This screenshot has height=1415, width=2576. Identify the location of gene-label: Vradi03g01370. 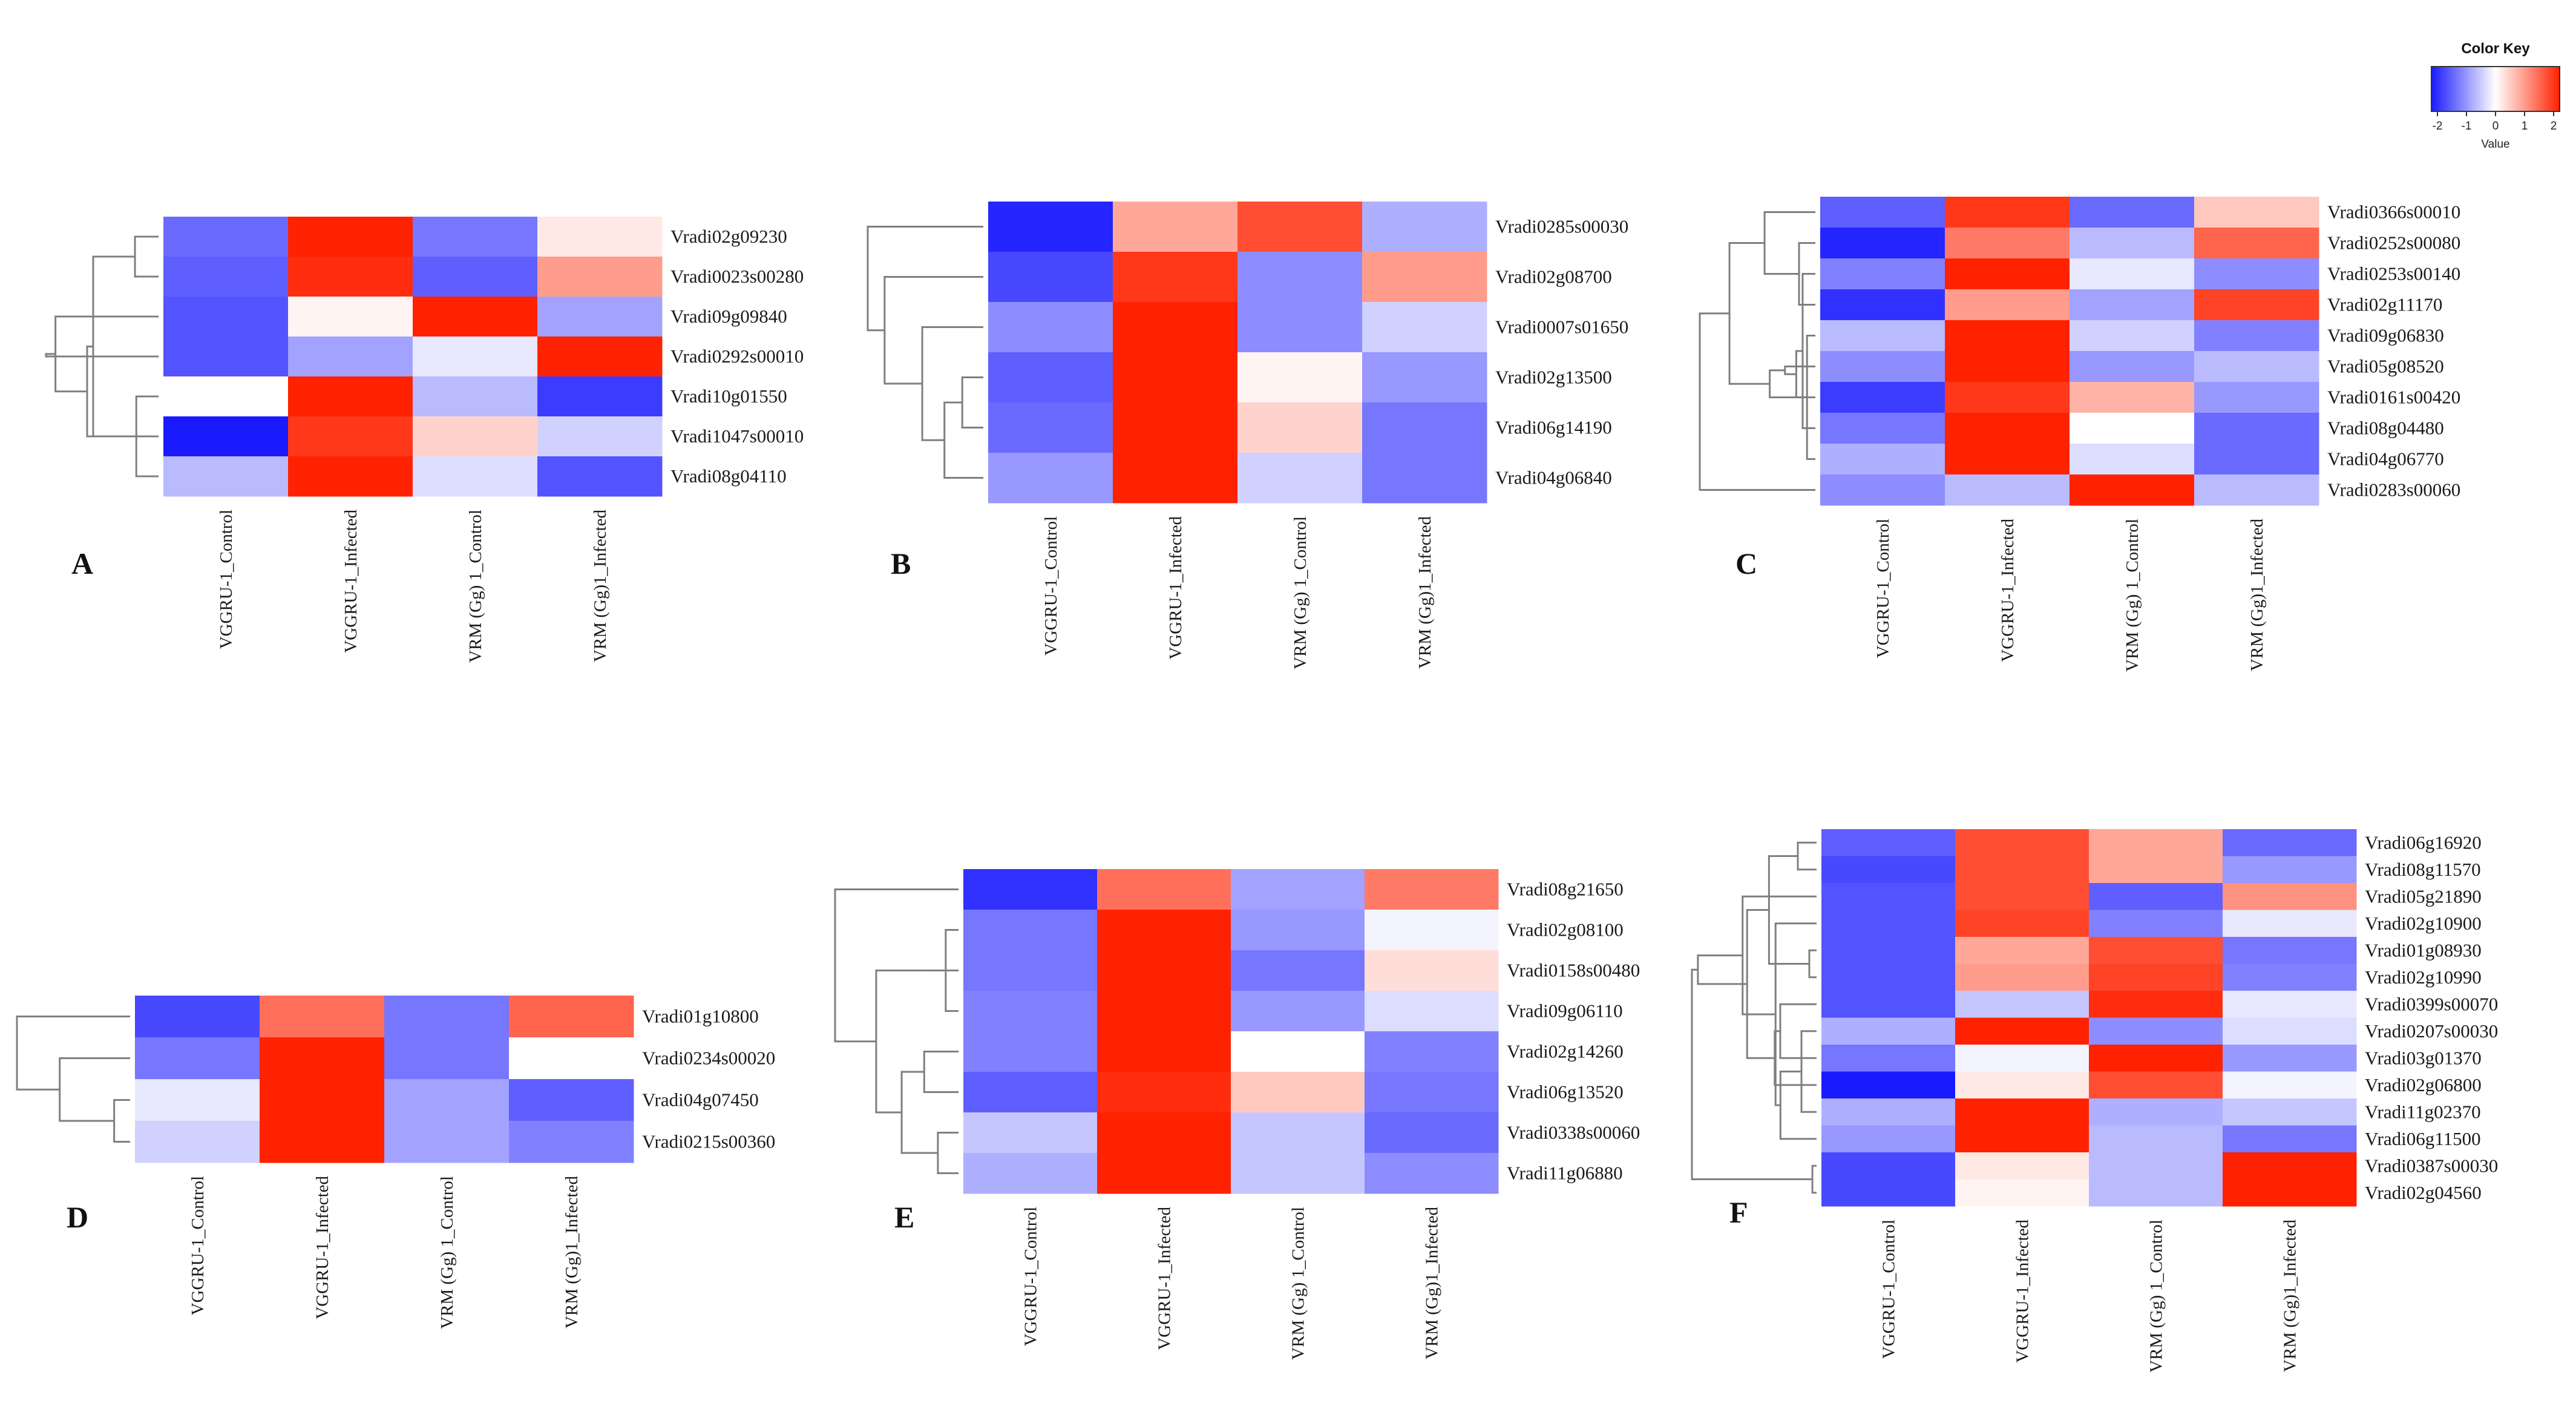
(2423, 1057).